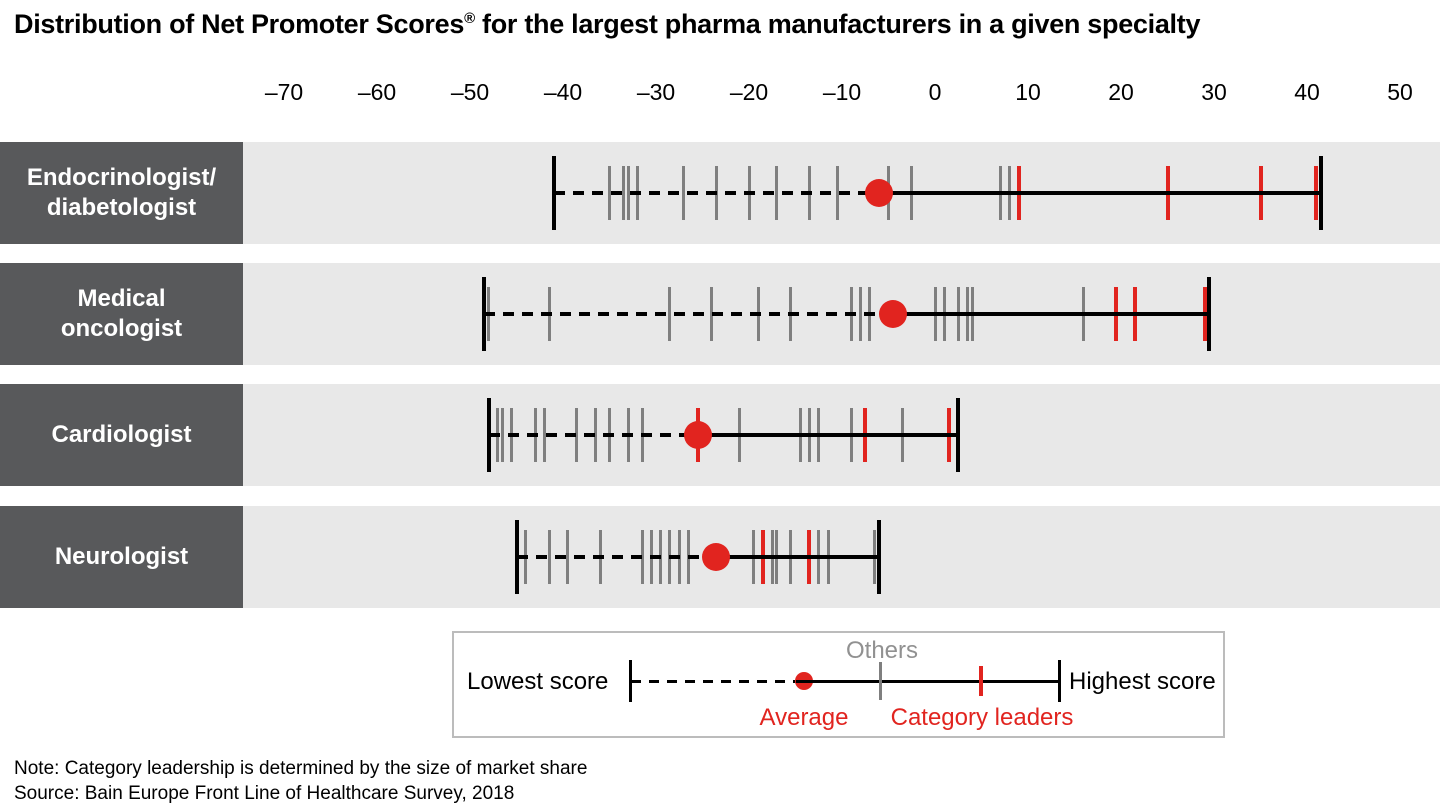 This screenshot has width=1440, height=810. What do you see at coordinates (121, 298) in the screenshot?
I see `row-label-line: Medical` at bounding box center [121, 298].